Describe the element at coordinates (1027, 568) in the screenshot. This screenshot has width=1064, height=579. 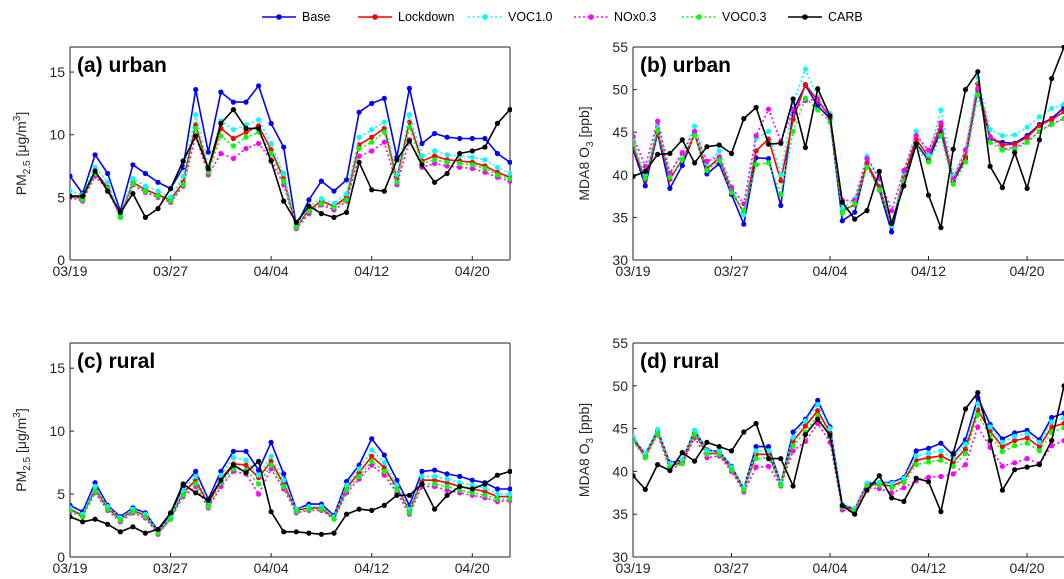
I see `x-tick-label: 04/20` at that location.